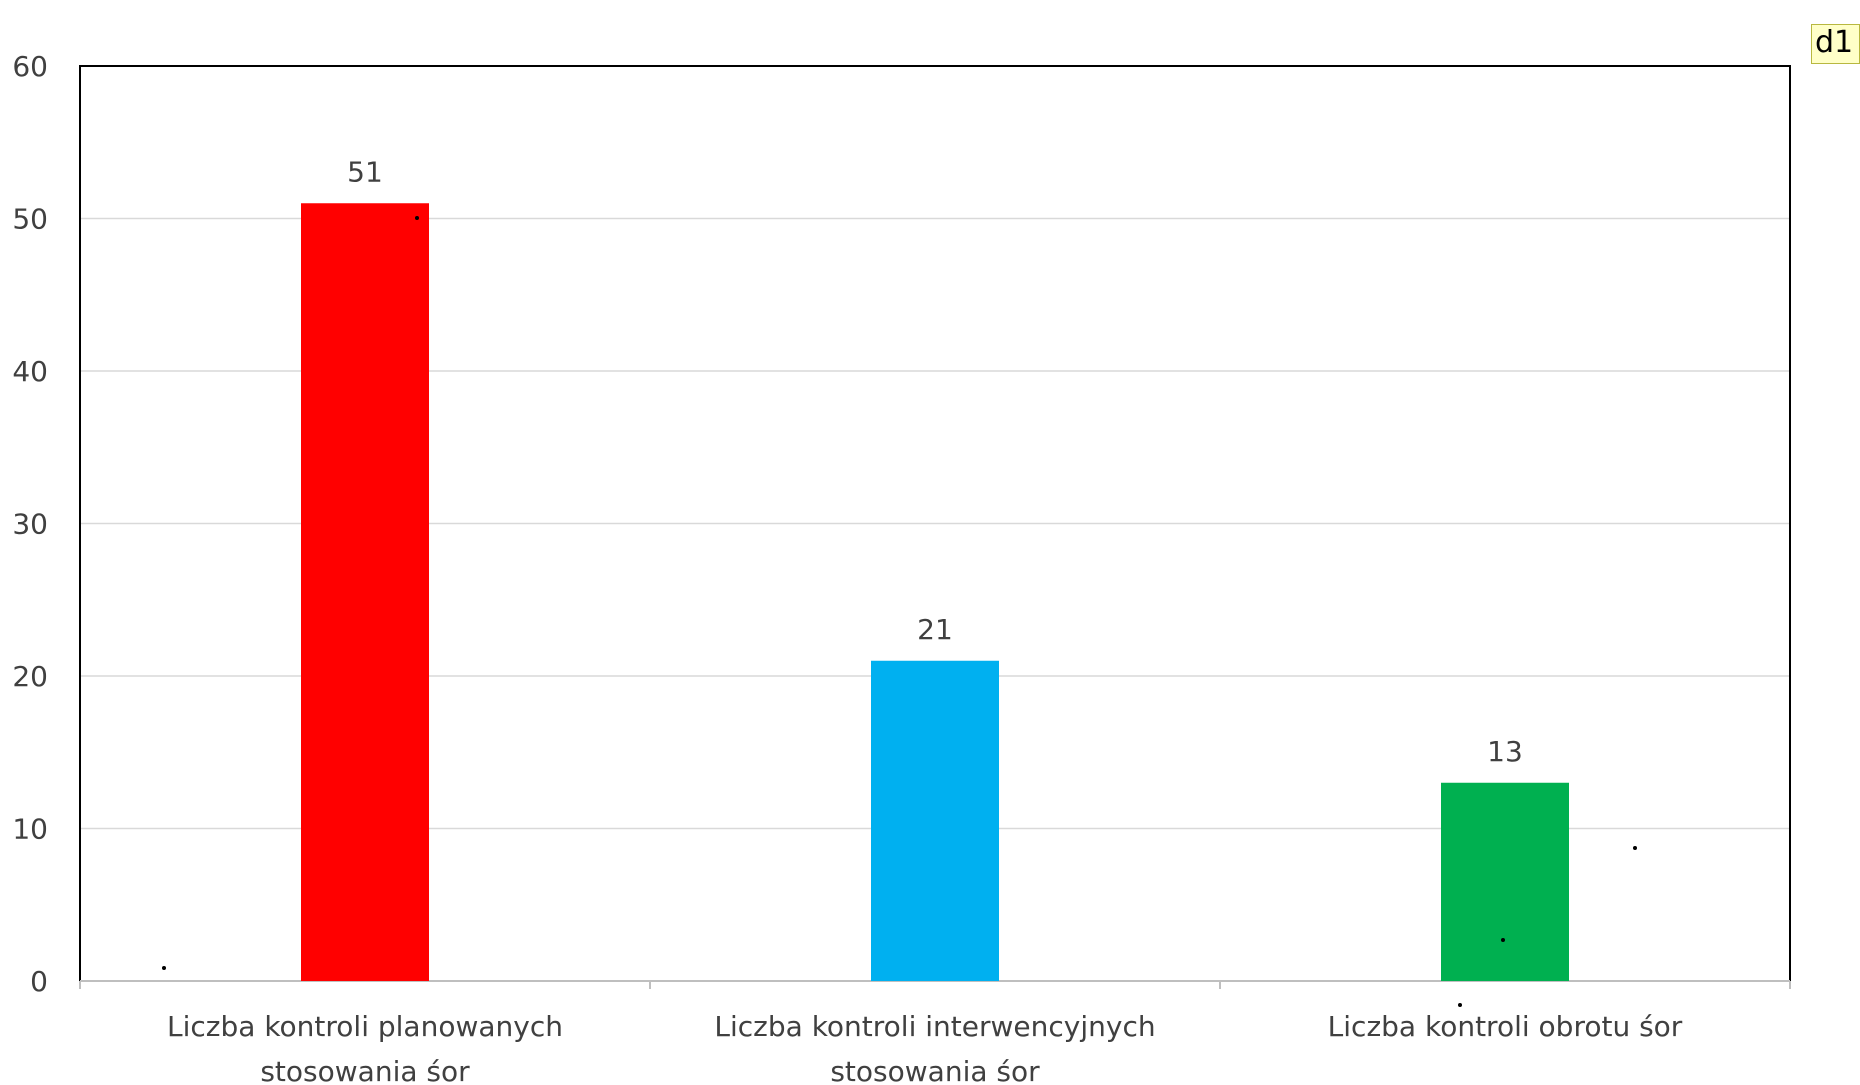  Describe the element at coordinates (30, 66) in the screenshot. I see `y-tick-label: 60` at that location.